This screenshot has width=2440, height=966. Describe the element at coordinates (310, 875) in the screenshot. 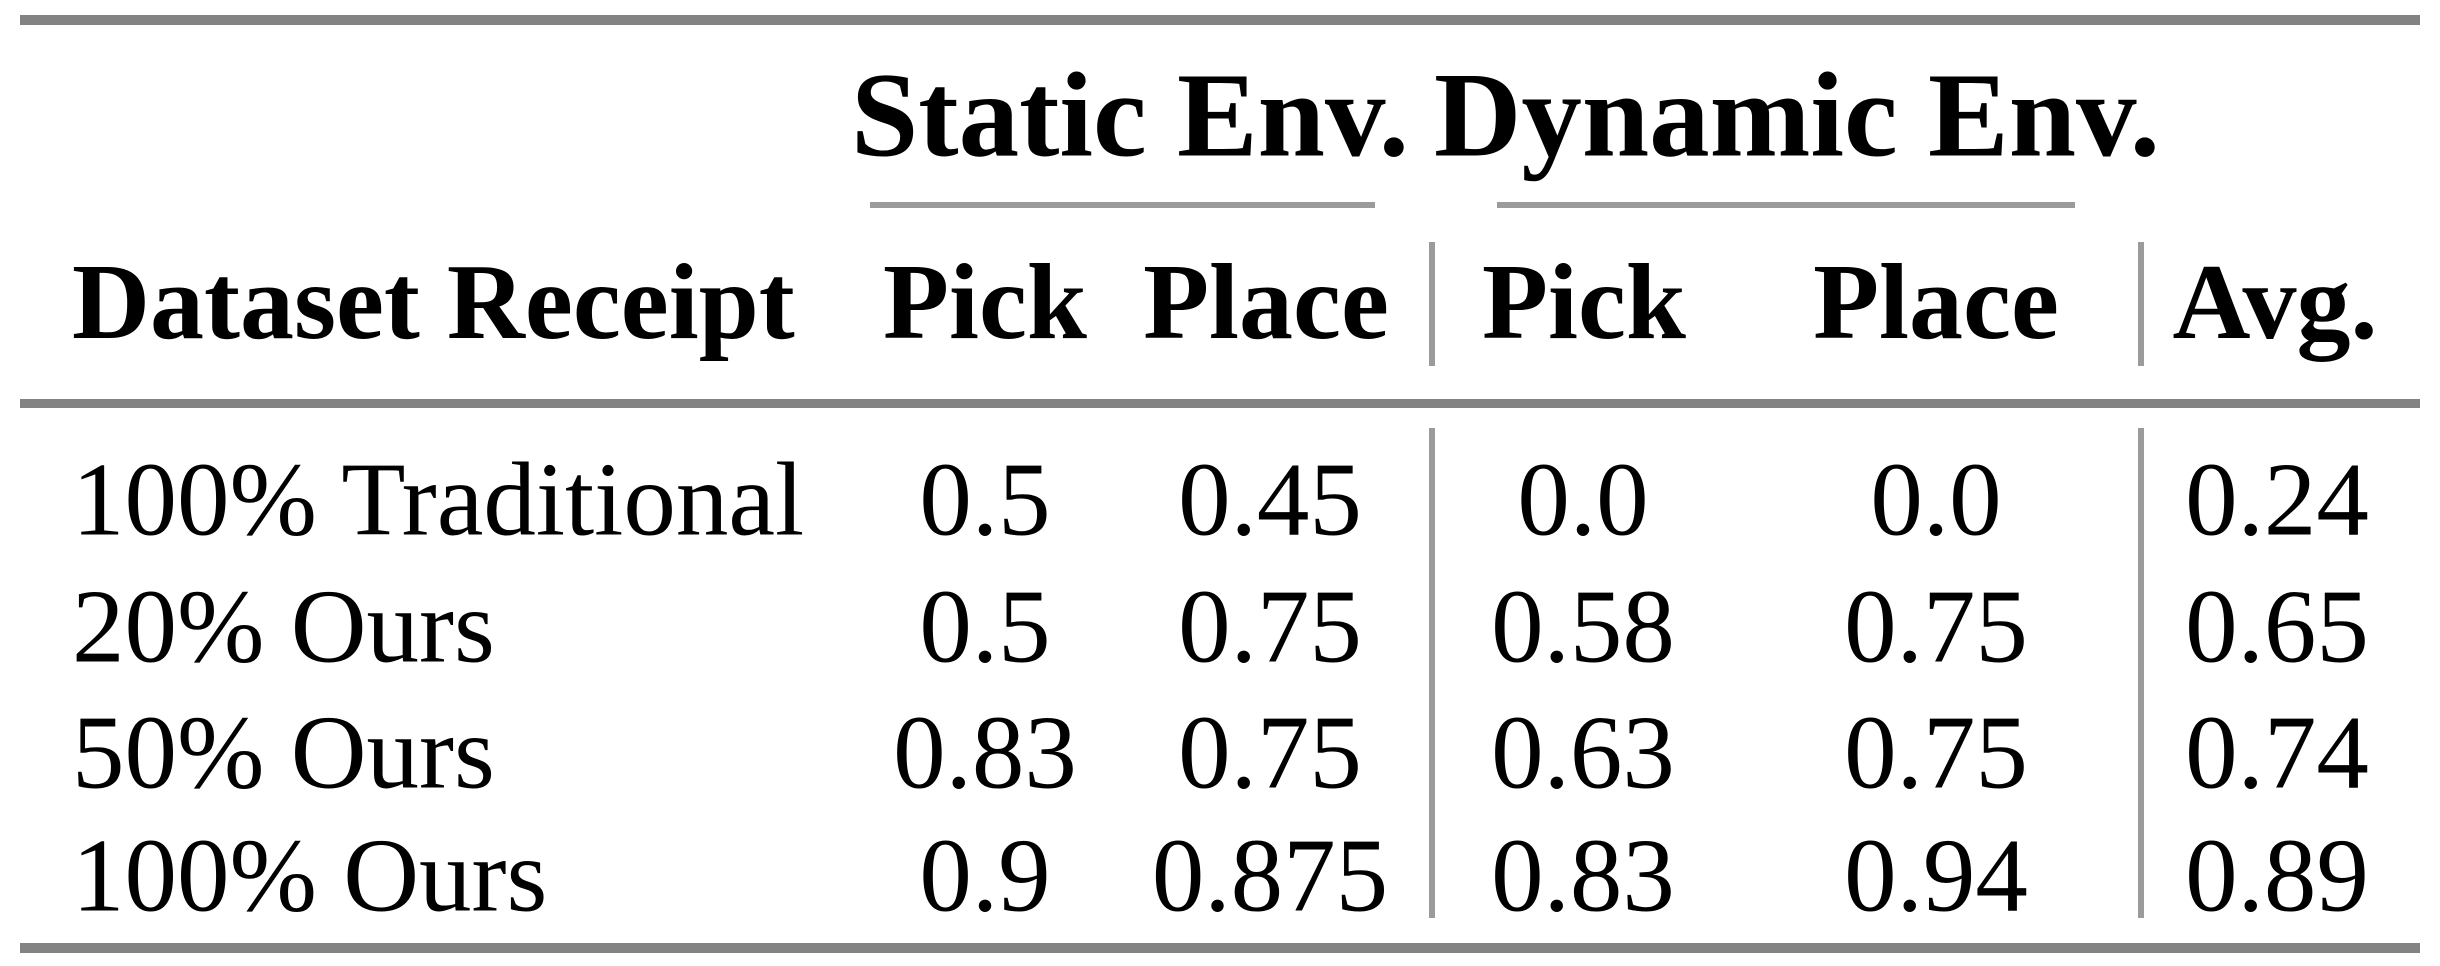

I see `row-label: 100% Ours` at that location.